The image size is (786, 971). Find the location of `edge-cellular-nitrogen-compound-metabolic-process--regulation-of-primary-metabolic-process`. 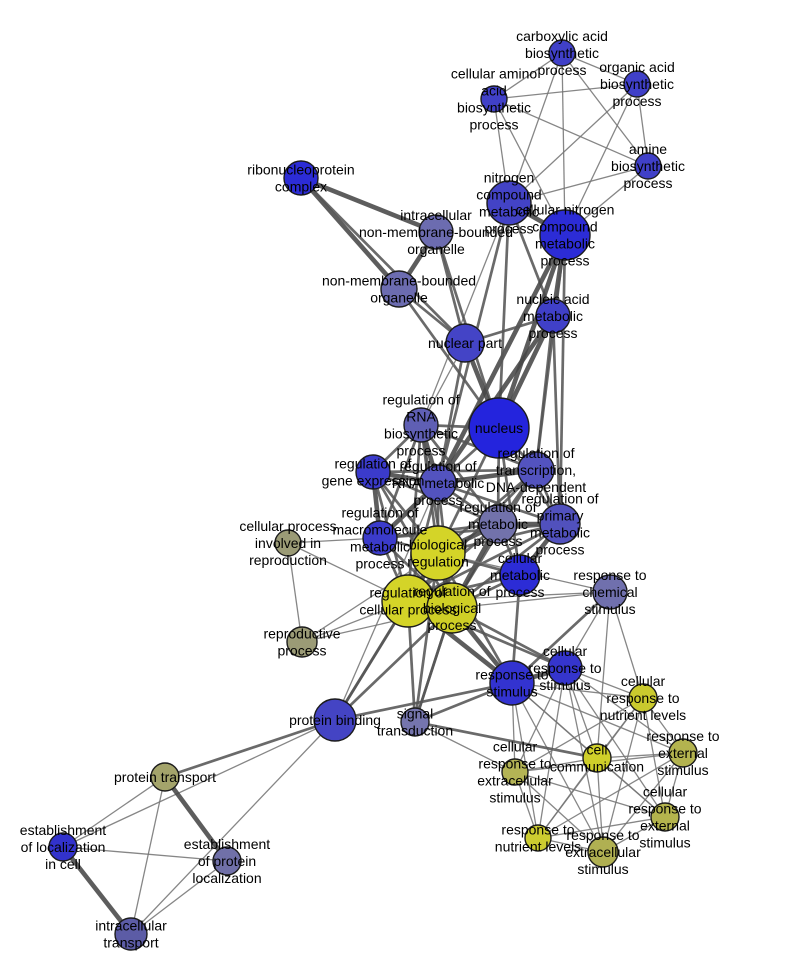

edge-cellular-nitrogen-compound-metabolic-process--regulation-of-primary-metabolic-process is located at coordinates (562, 379).